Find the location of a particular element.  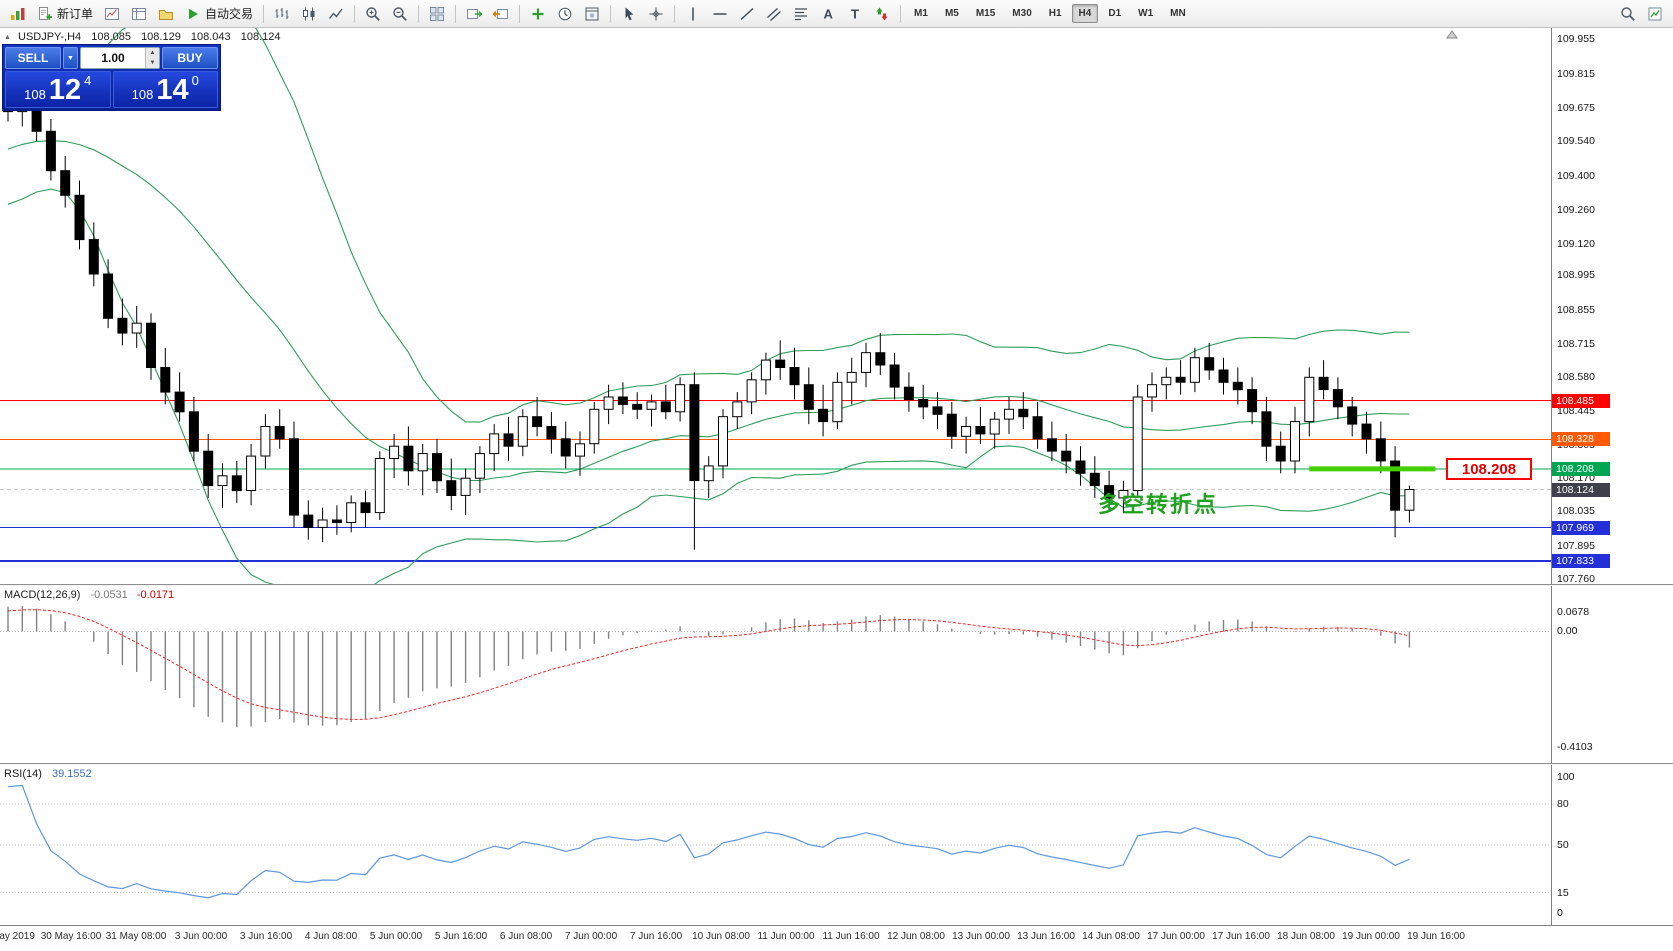

macd-pane-separator is located at coordinates (836, 585).